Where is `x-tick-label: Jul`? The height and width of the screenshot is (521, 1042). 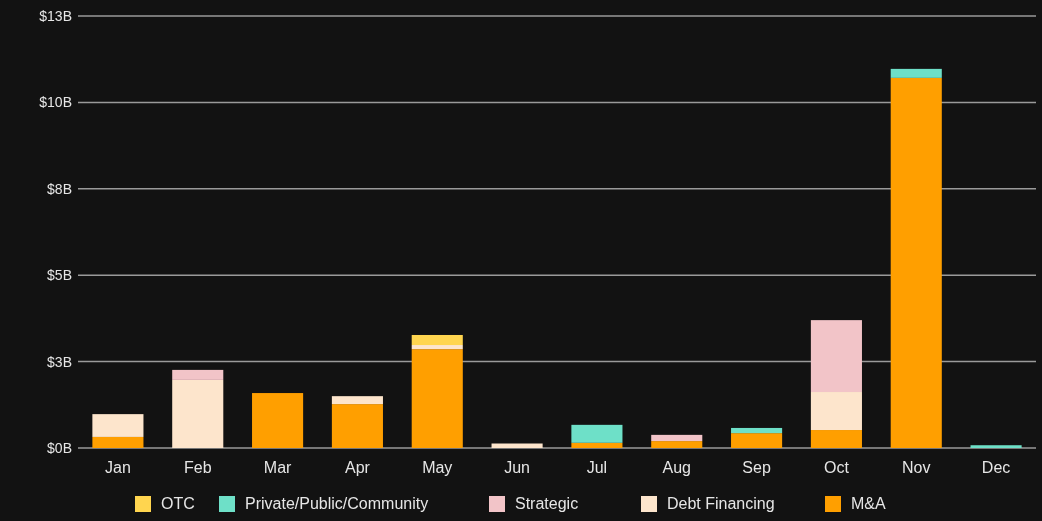
x-tick-label: Jul is located at coordinates (597, 467).